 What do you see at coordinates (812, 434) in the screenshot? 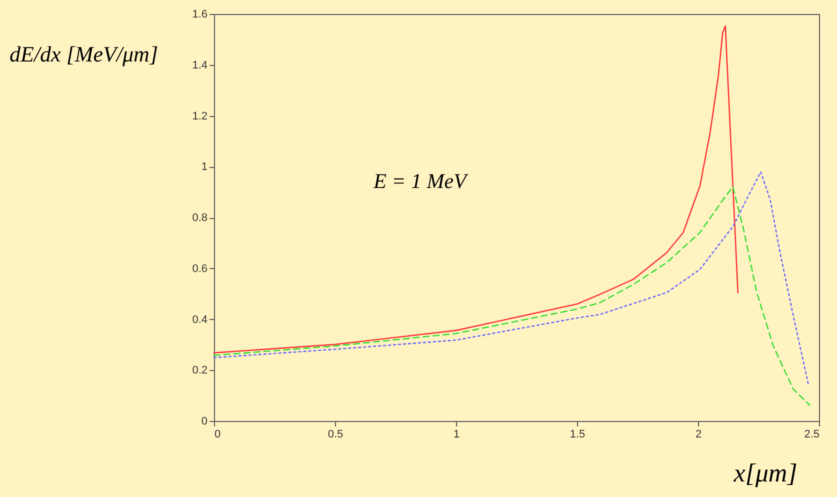
I see `x-tick-label: 2.5` at bounding box center [812, 434].